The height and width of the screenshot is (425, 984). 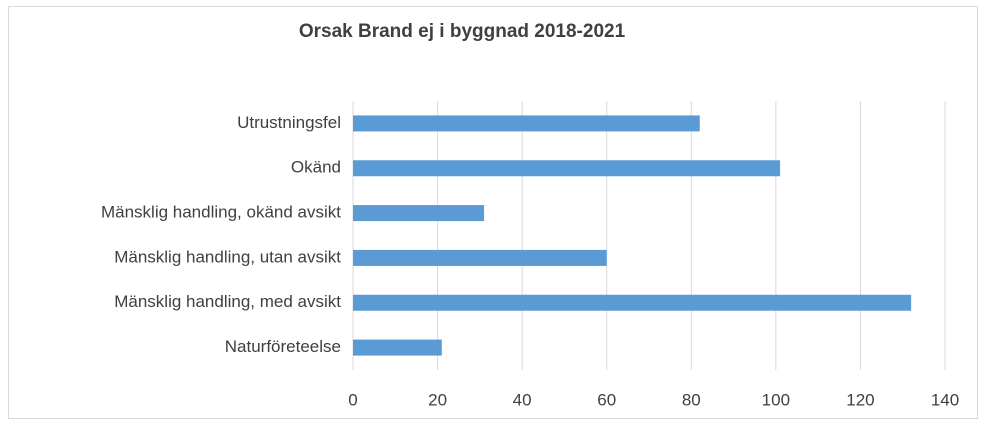 I want to click on y-tick-label: Mänsklig handling, okänd avsikt, so click(x=221, y=212).